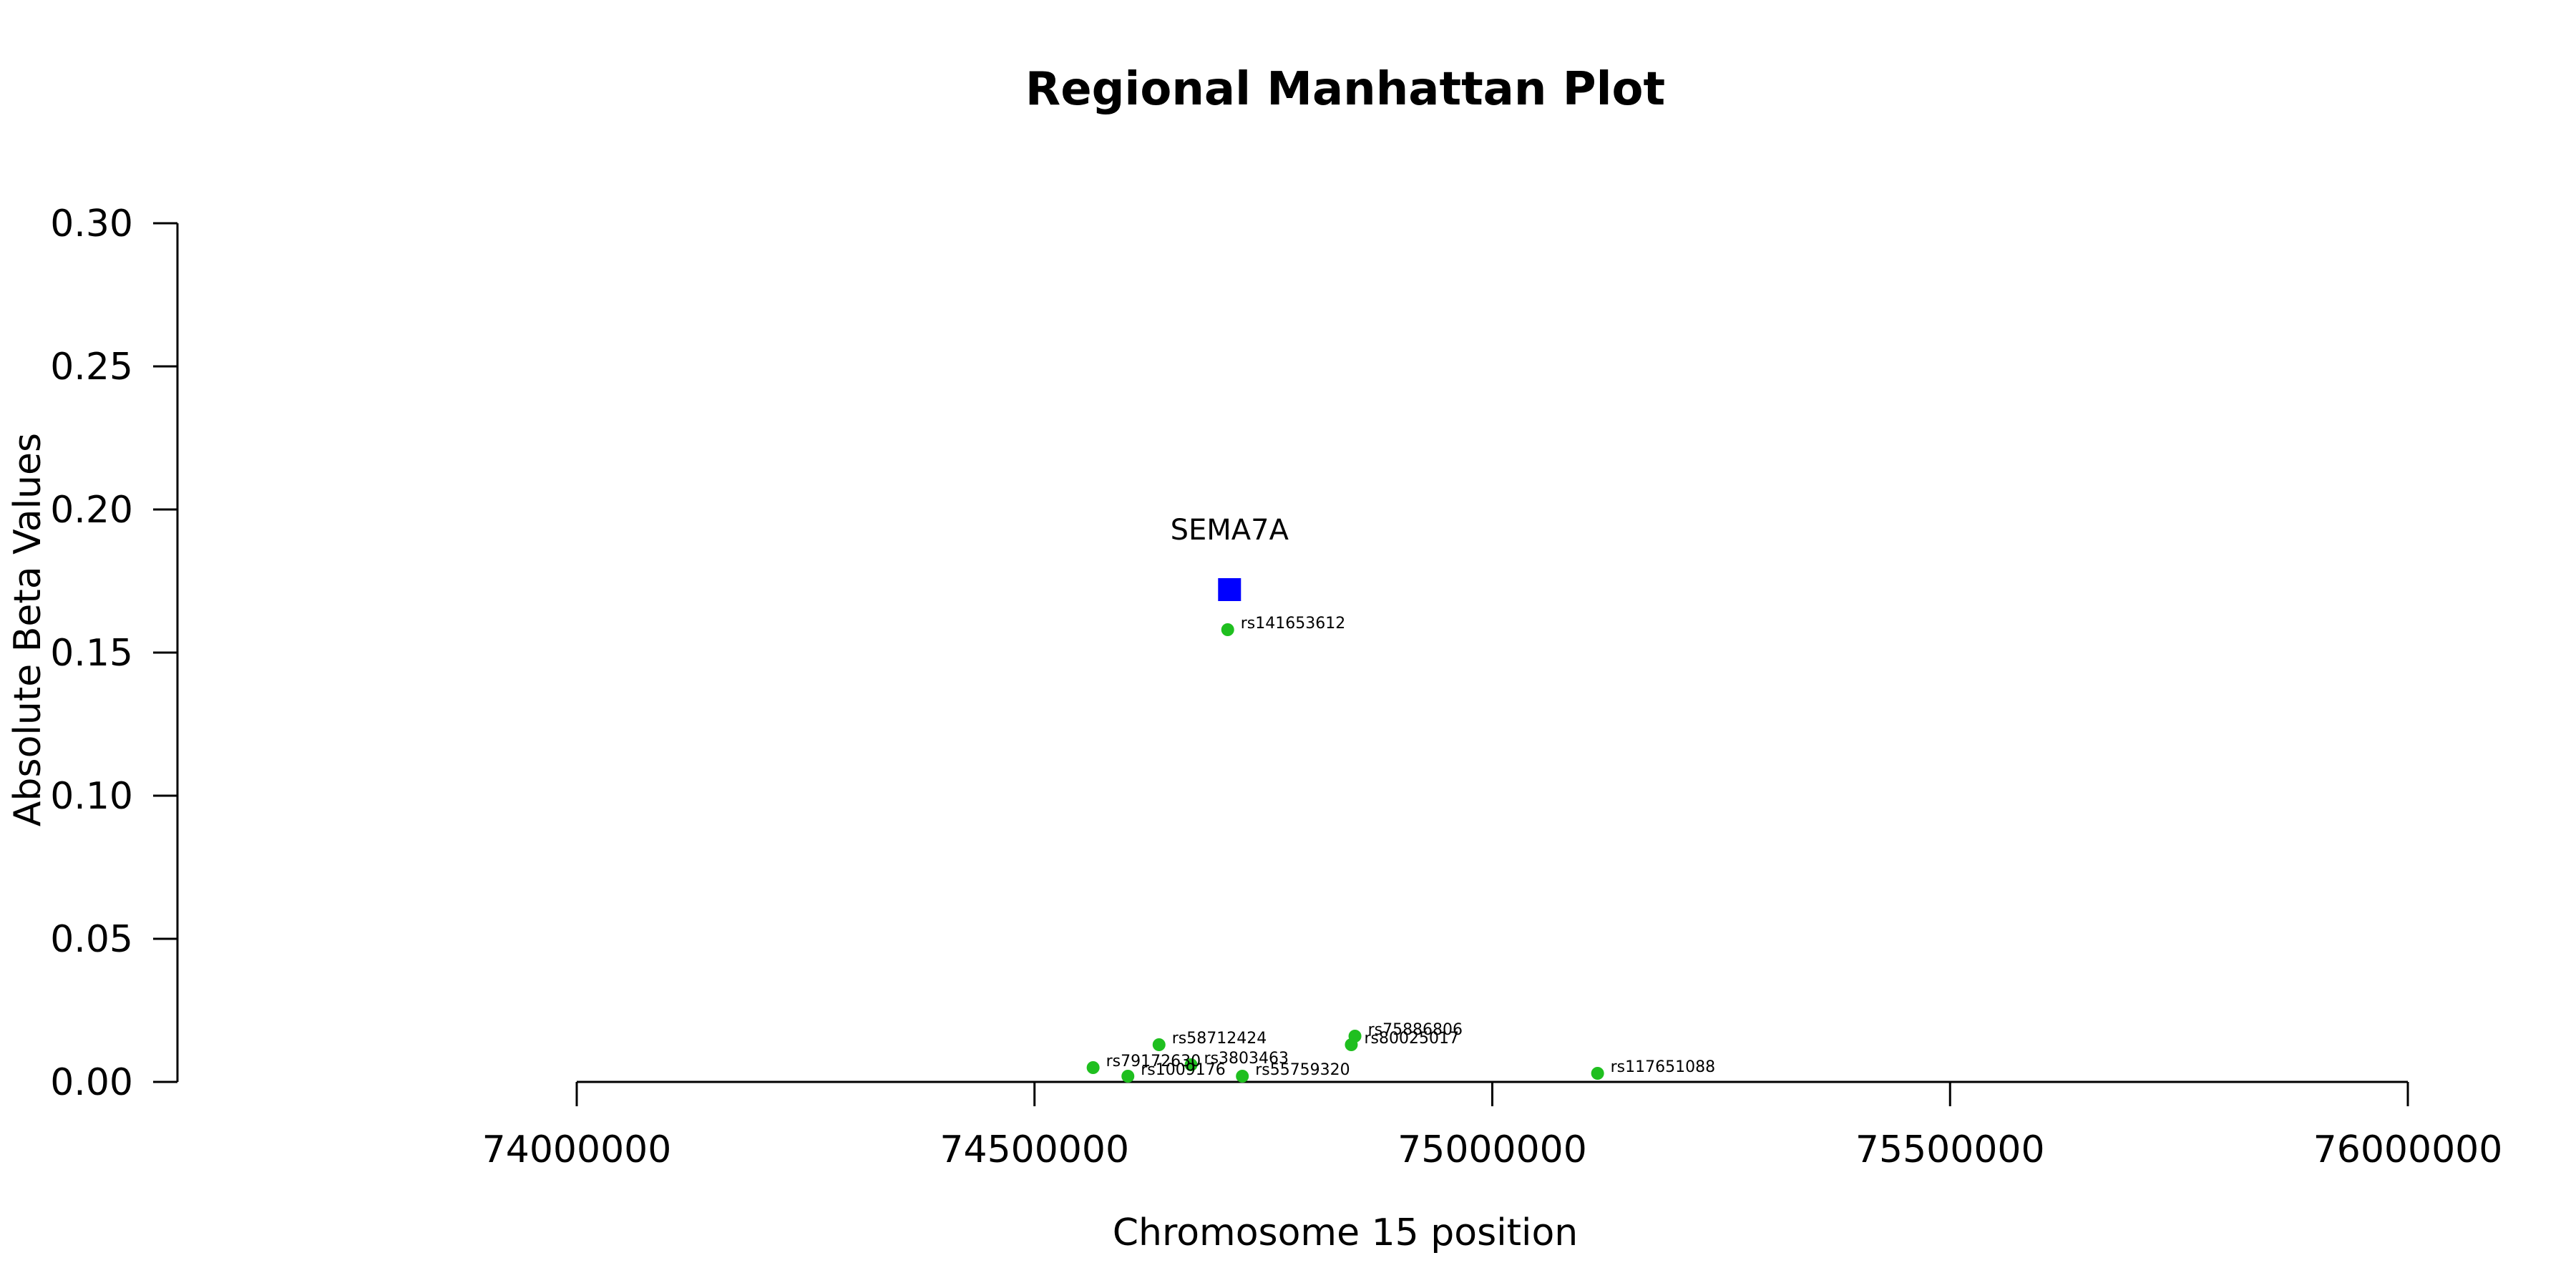  I want to click on x-tick-label: 76000000, so click(2408, 1149).